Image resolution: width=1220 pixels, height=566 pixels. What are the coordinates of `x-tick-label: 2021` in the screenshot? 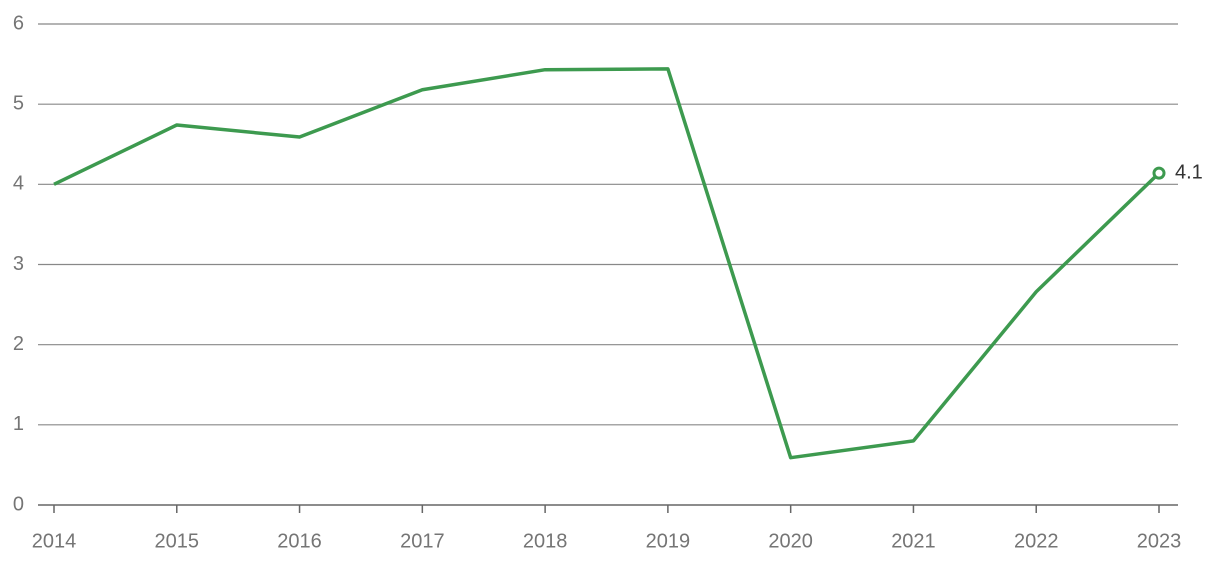 It's located at (913, 541).